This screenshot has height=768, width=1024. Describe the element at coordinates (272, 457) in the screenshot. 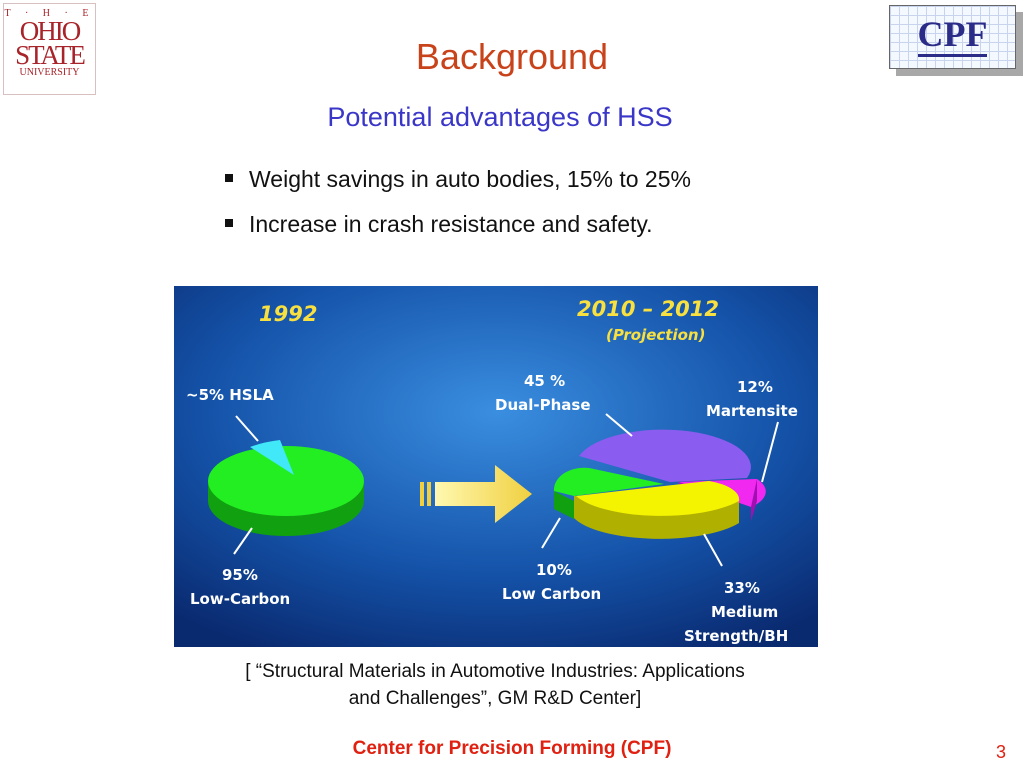

I see `slice-hsla-1992` at that location.